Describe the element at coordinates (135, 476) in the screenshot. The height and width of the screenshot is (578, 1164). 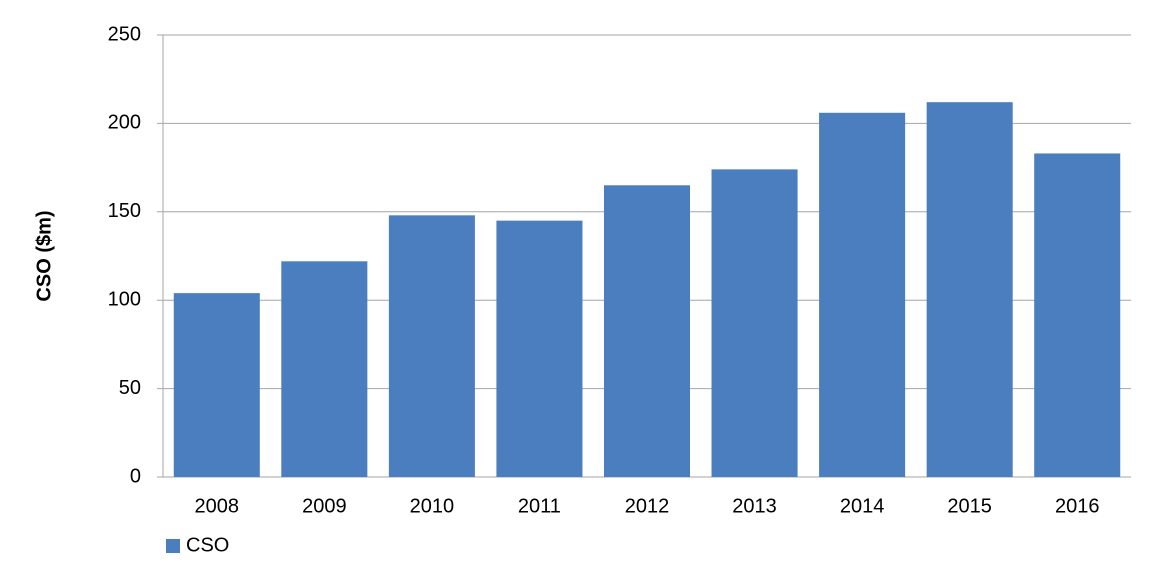
I see `y-tick-label: 0` at that location.